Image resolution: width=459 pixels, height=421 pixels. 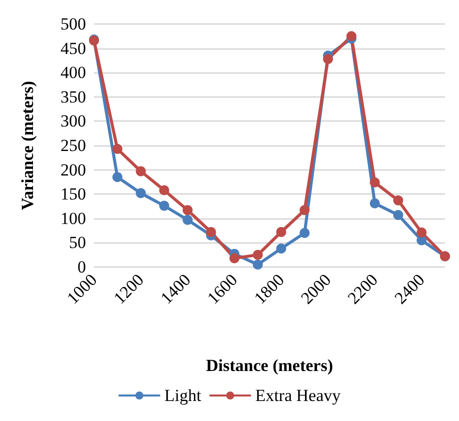 What do you see at coordinates (183, 395) in the screenshot?
I see `legend-label: Light` at bounding box center [183, 395].